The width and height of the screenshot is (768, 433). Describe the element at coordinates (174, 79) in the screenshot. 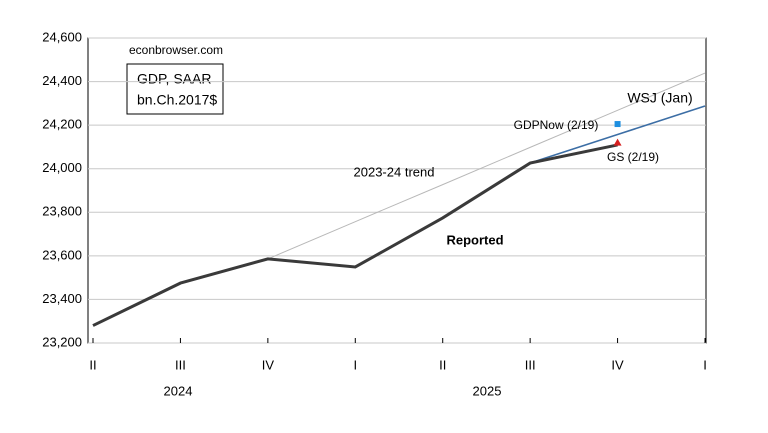

I see `box-line: GDP, SAAR` at that location.